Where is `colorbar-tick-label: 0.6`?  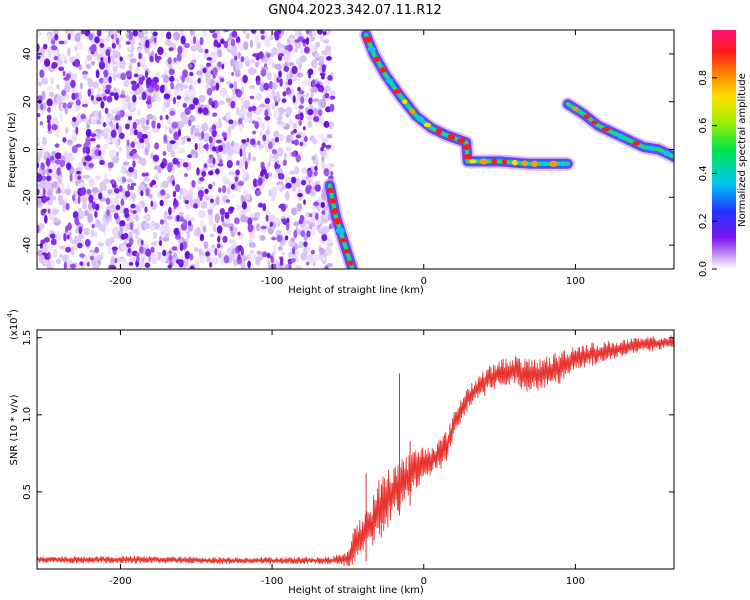 colorbar-tick-label: 0.6 is located at coordinates (703, 126).